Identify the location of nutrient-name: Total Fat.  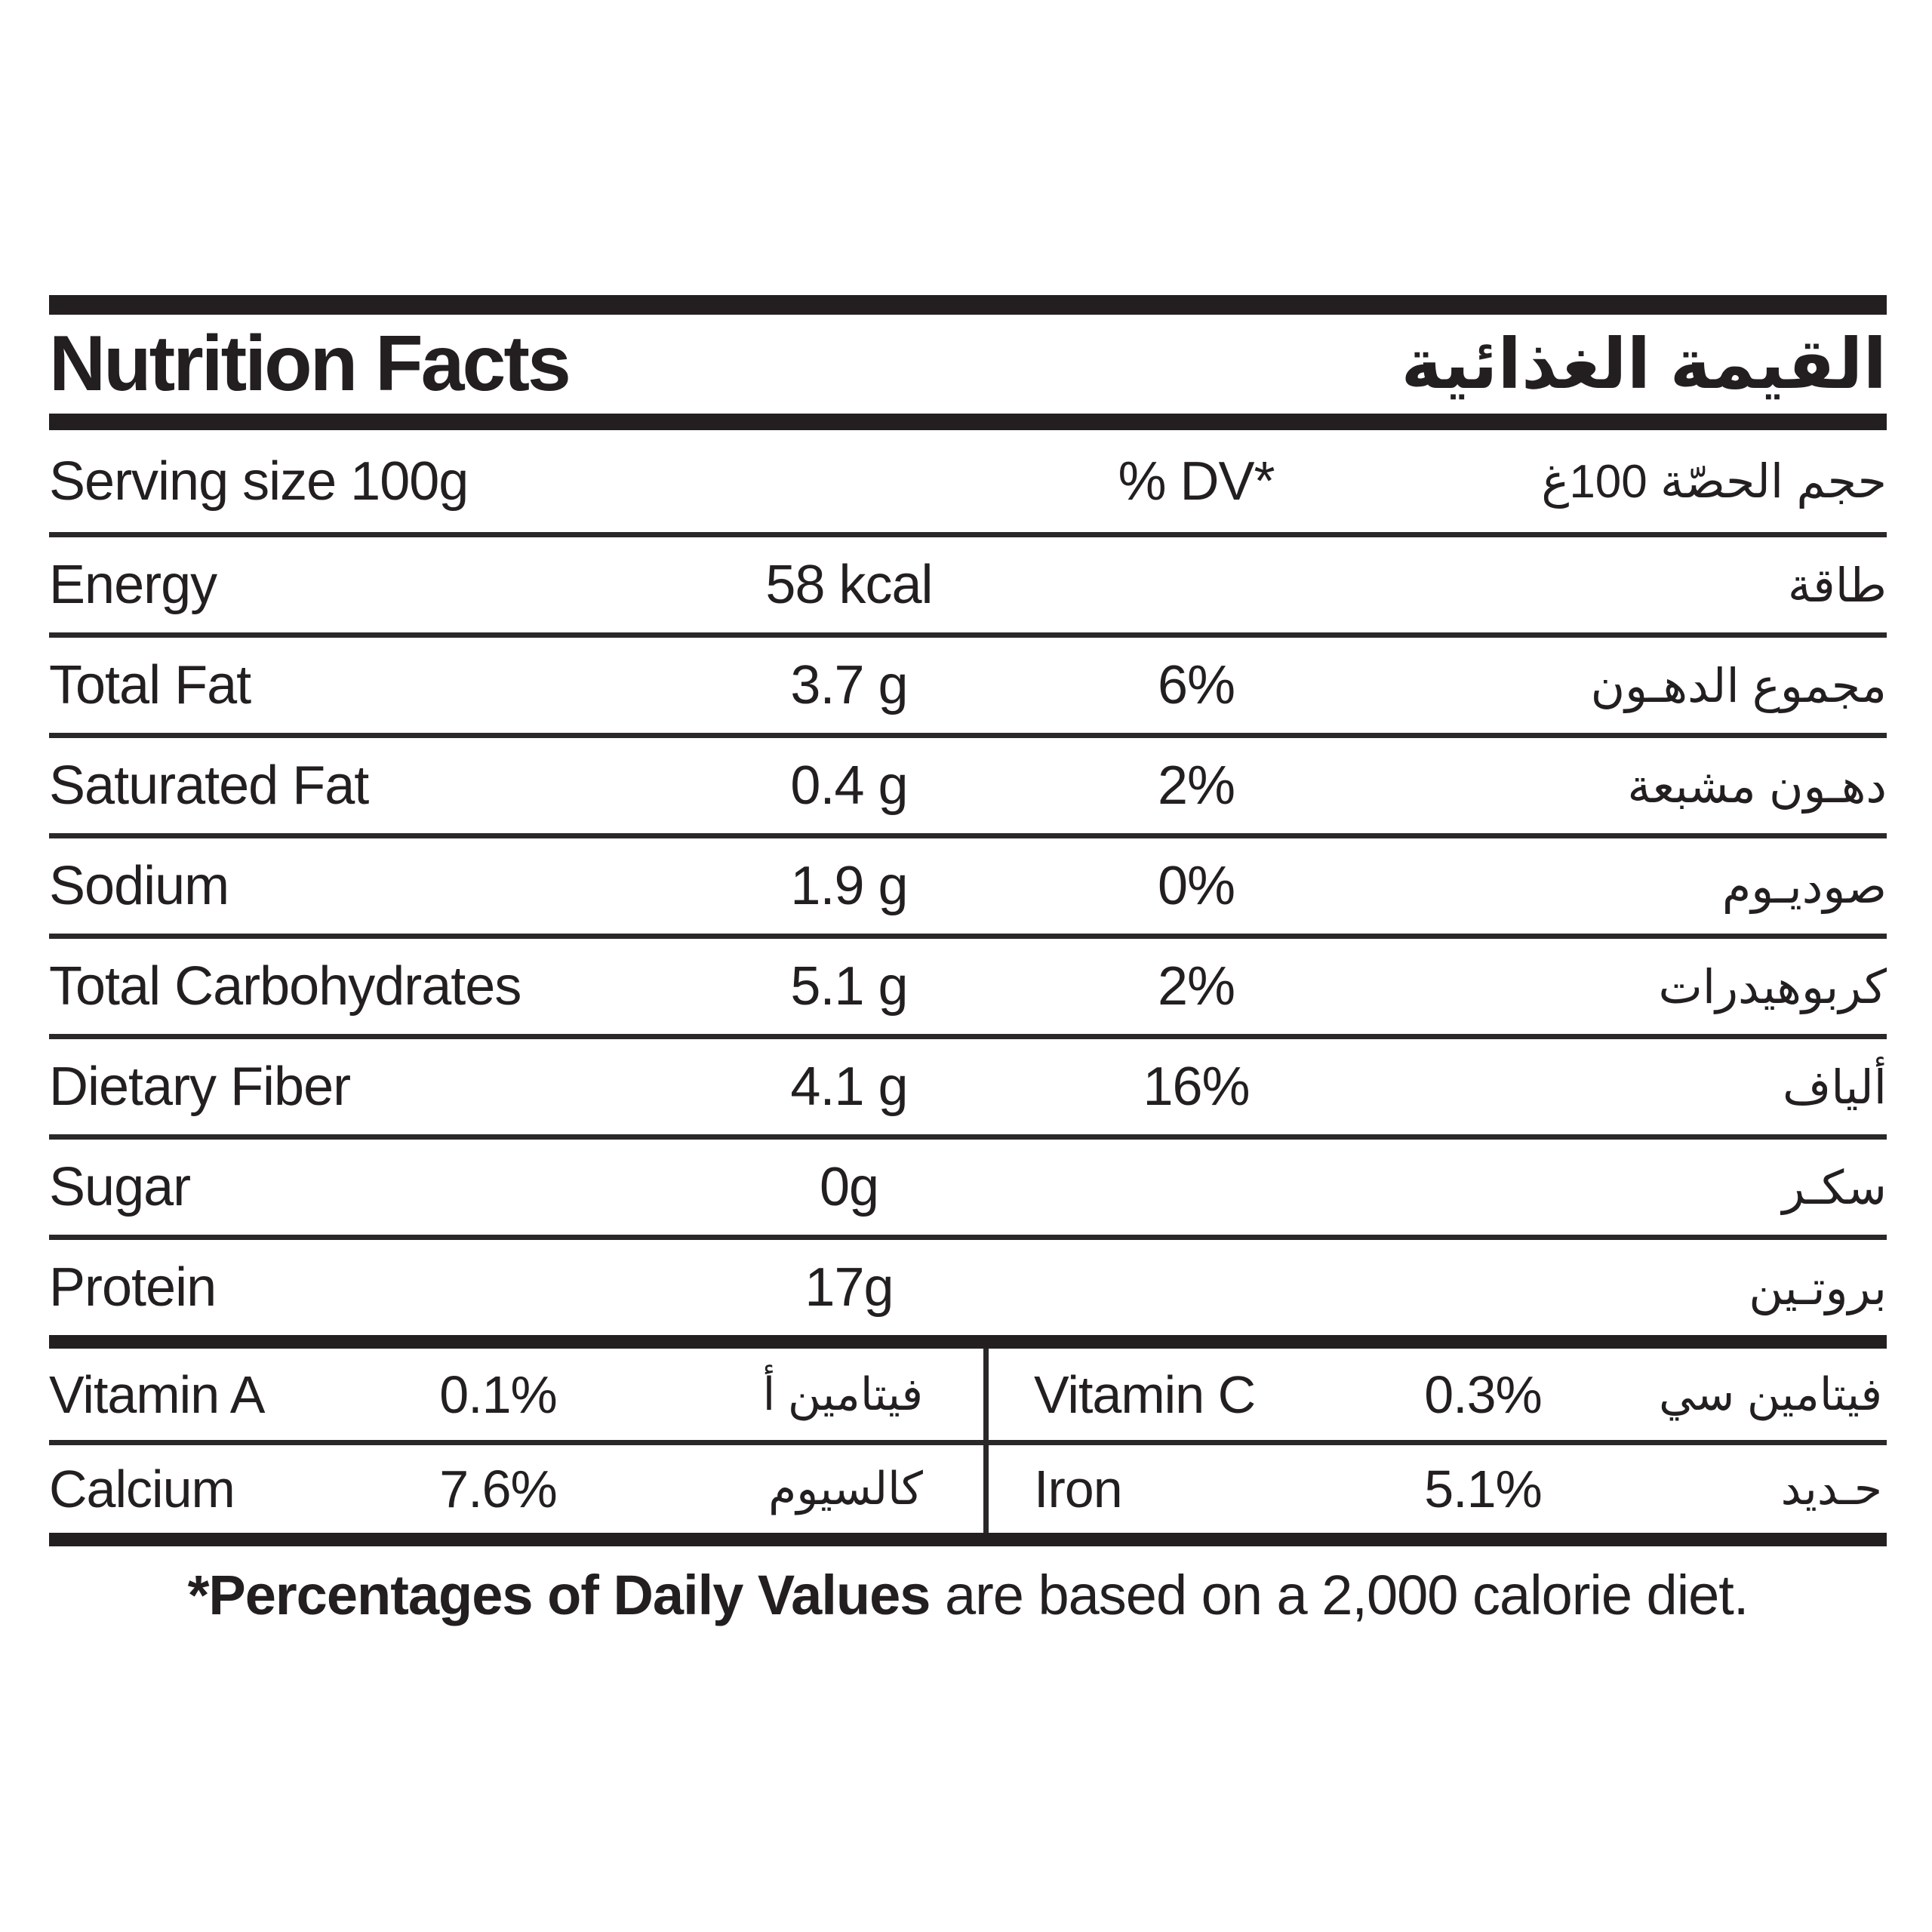
(150, 685).